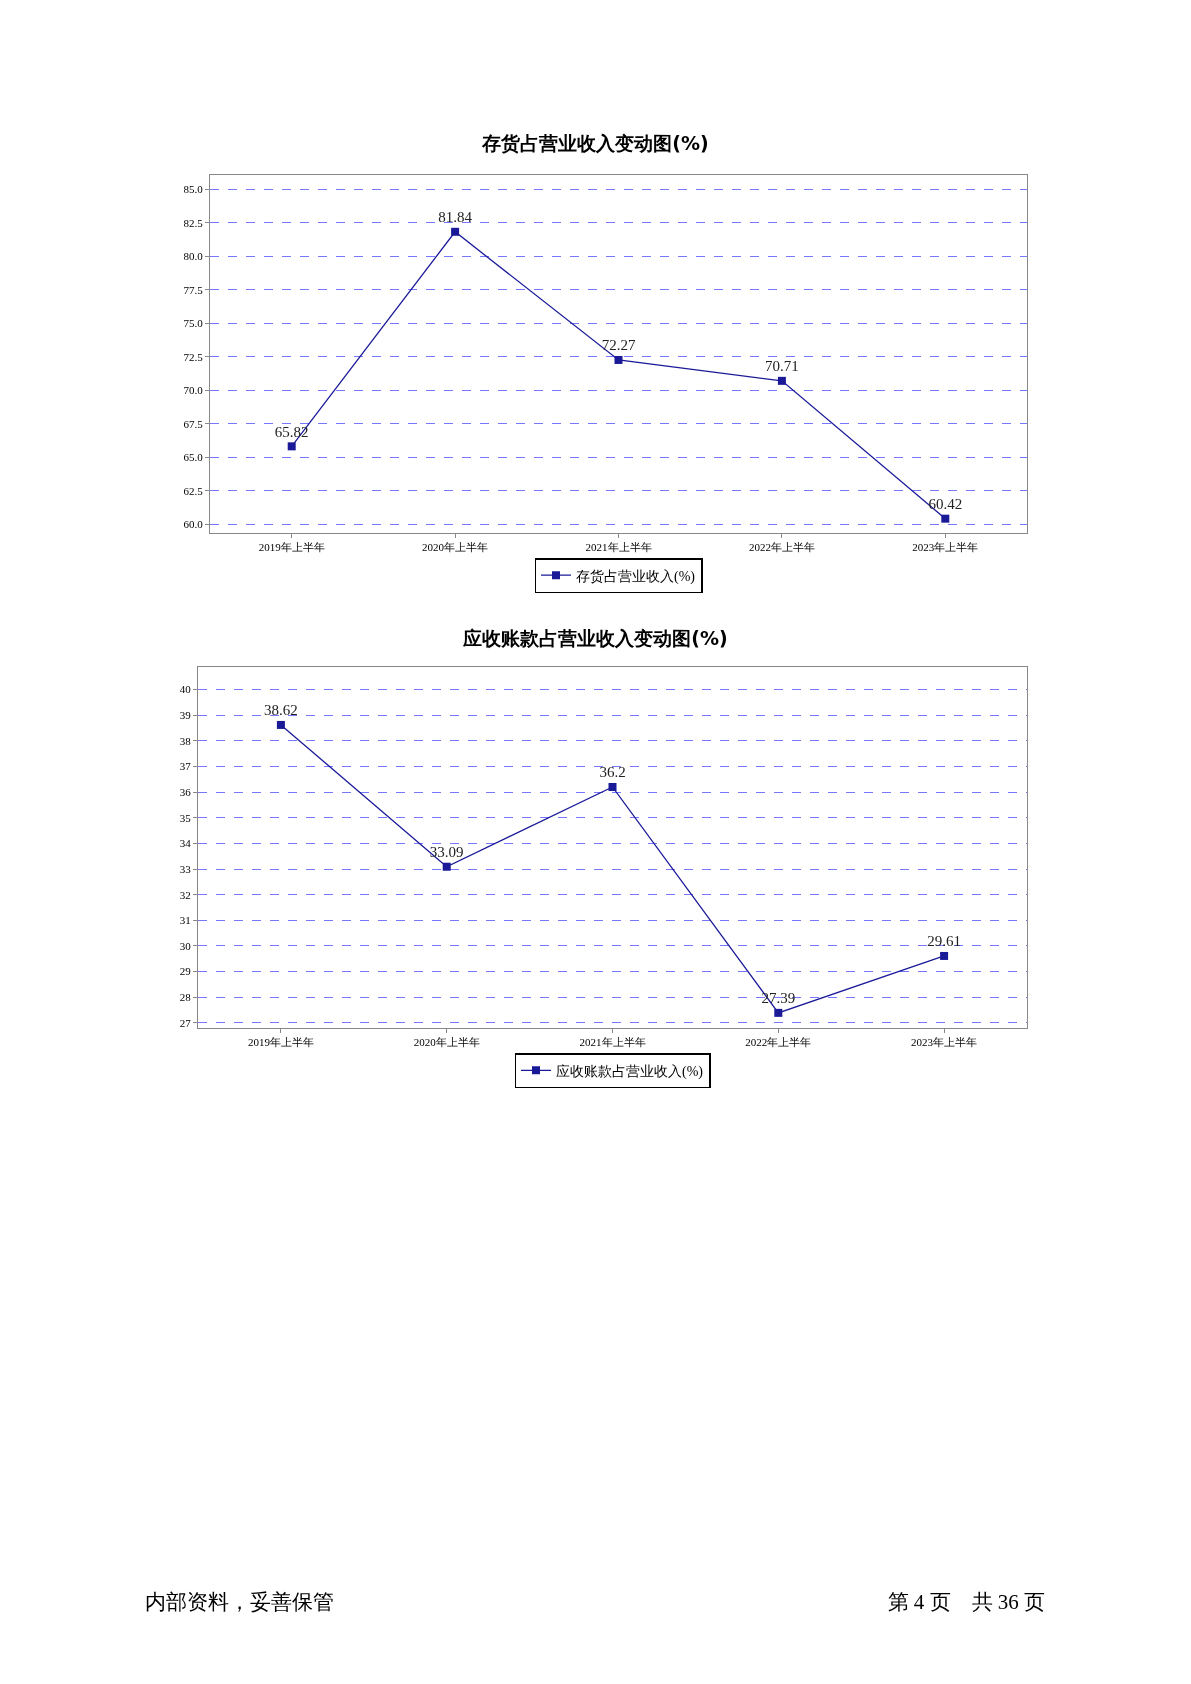 The image size is (1191, 1684). What do you see at coordinates (193, 356) in the screenshot?
I see `y-tick-label: 72.5` at bounding box center [193, 356].